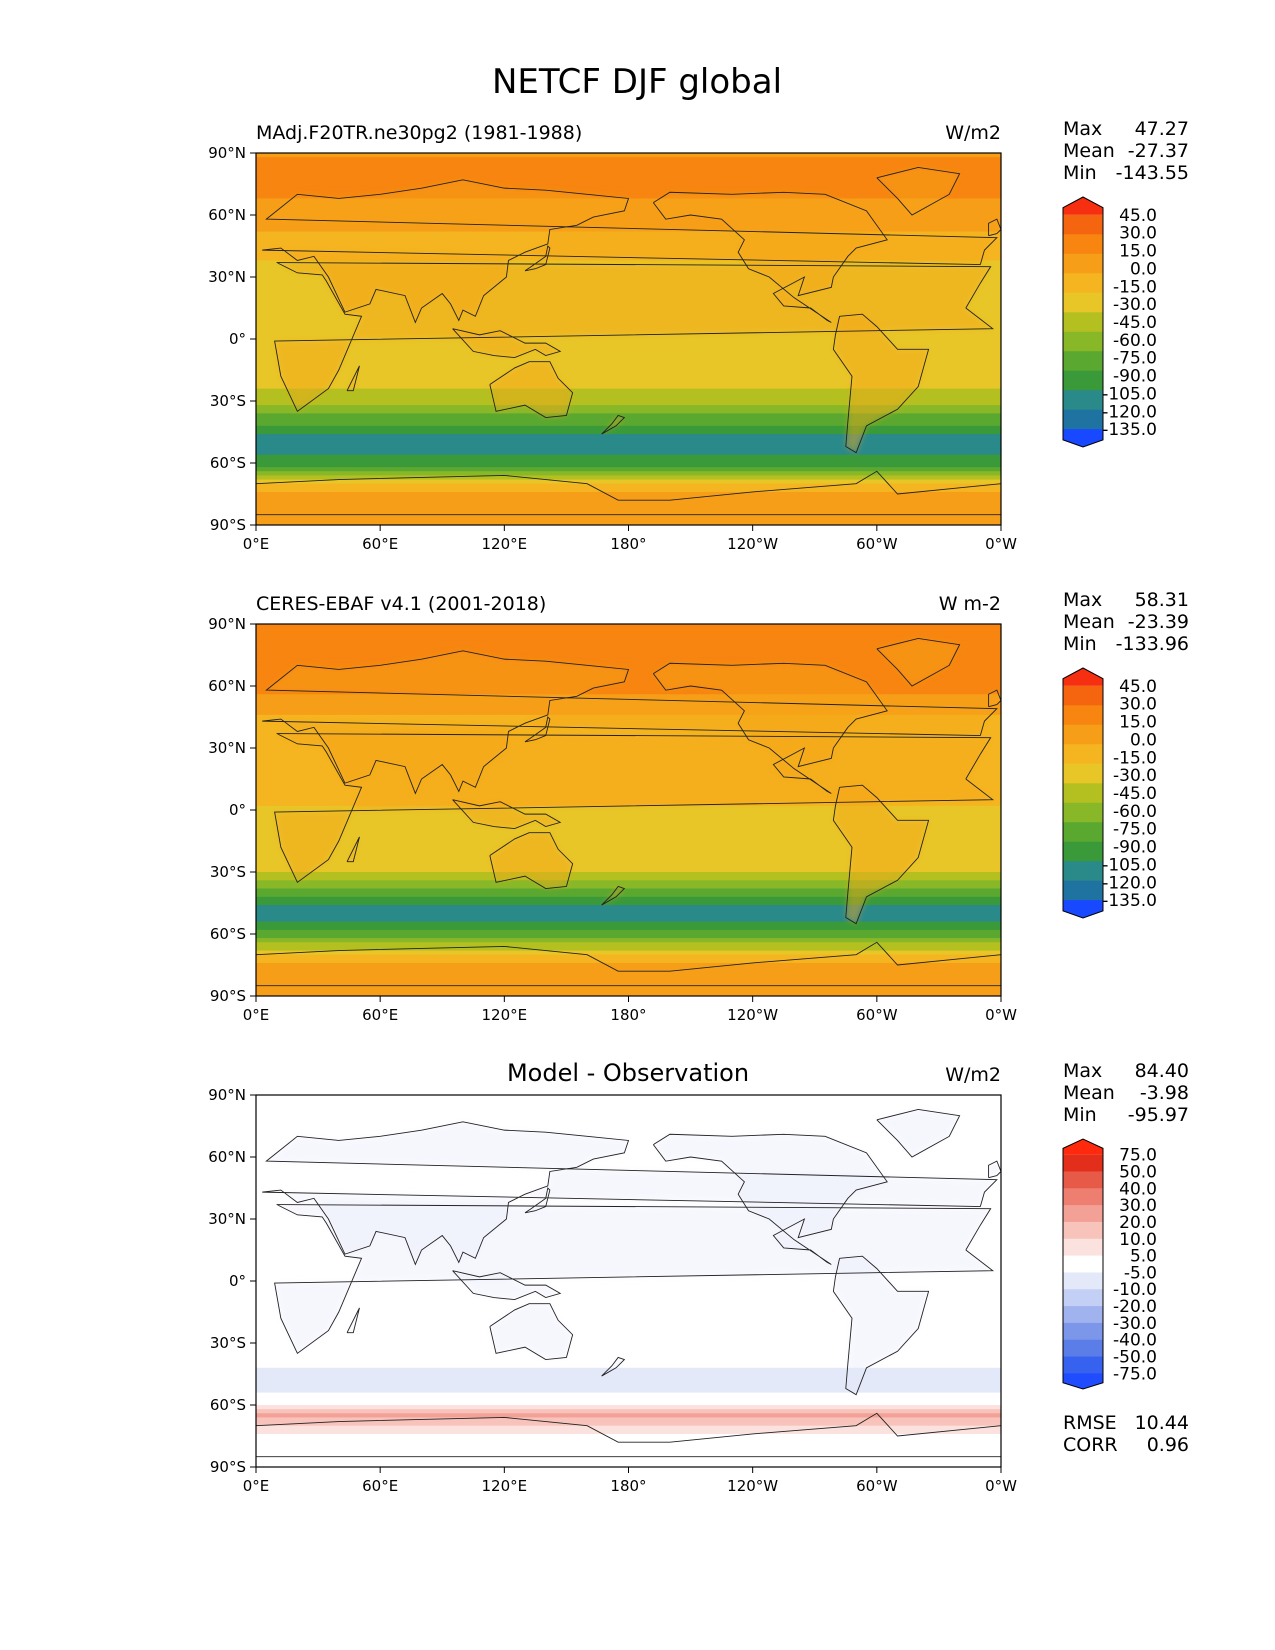  What do you see at coordinates (237, 1281) in the screenshot?
I see `lat-tick-label: 0°` at bounding box center [237, 1281].